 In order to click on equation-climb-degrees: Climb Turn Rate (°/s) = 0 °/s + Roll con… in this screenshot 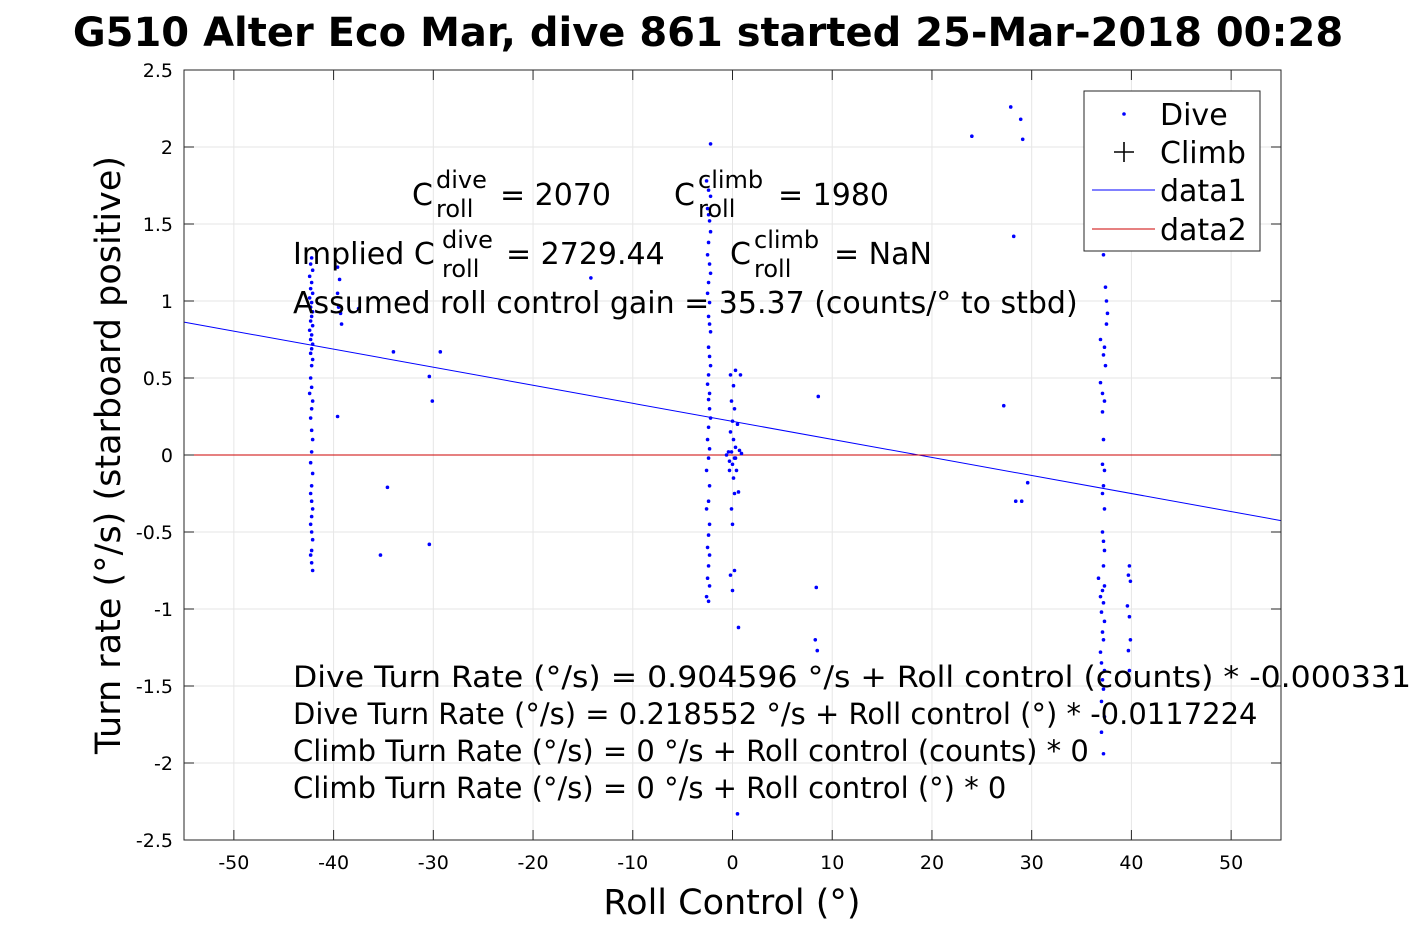, I will do `click(649, 788)`.